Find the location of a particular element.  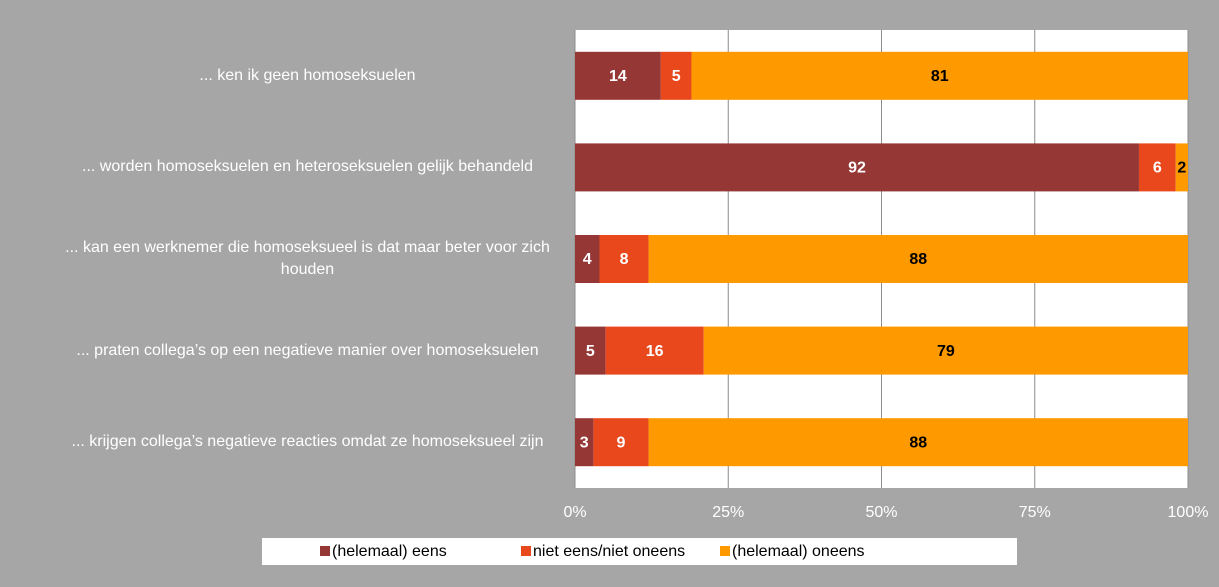

value-label: 16 is located at coordinates (655, 351).